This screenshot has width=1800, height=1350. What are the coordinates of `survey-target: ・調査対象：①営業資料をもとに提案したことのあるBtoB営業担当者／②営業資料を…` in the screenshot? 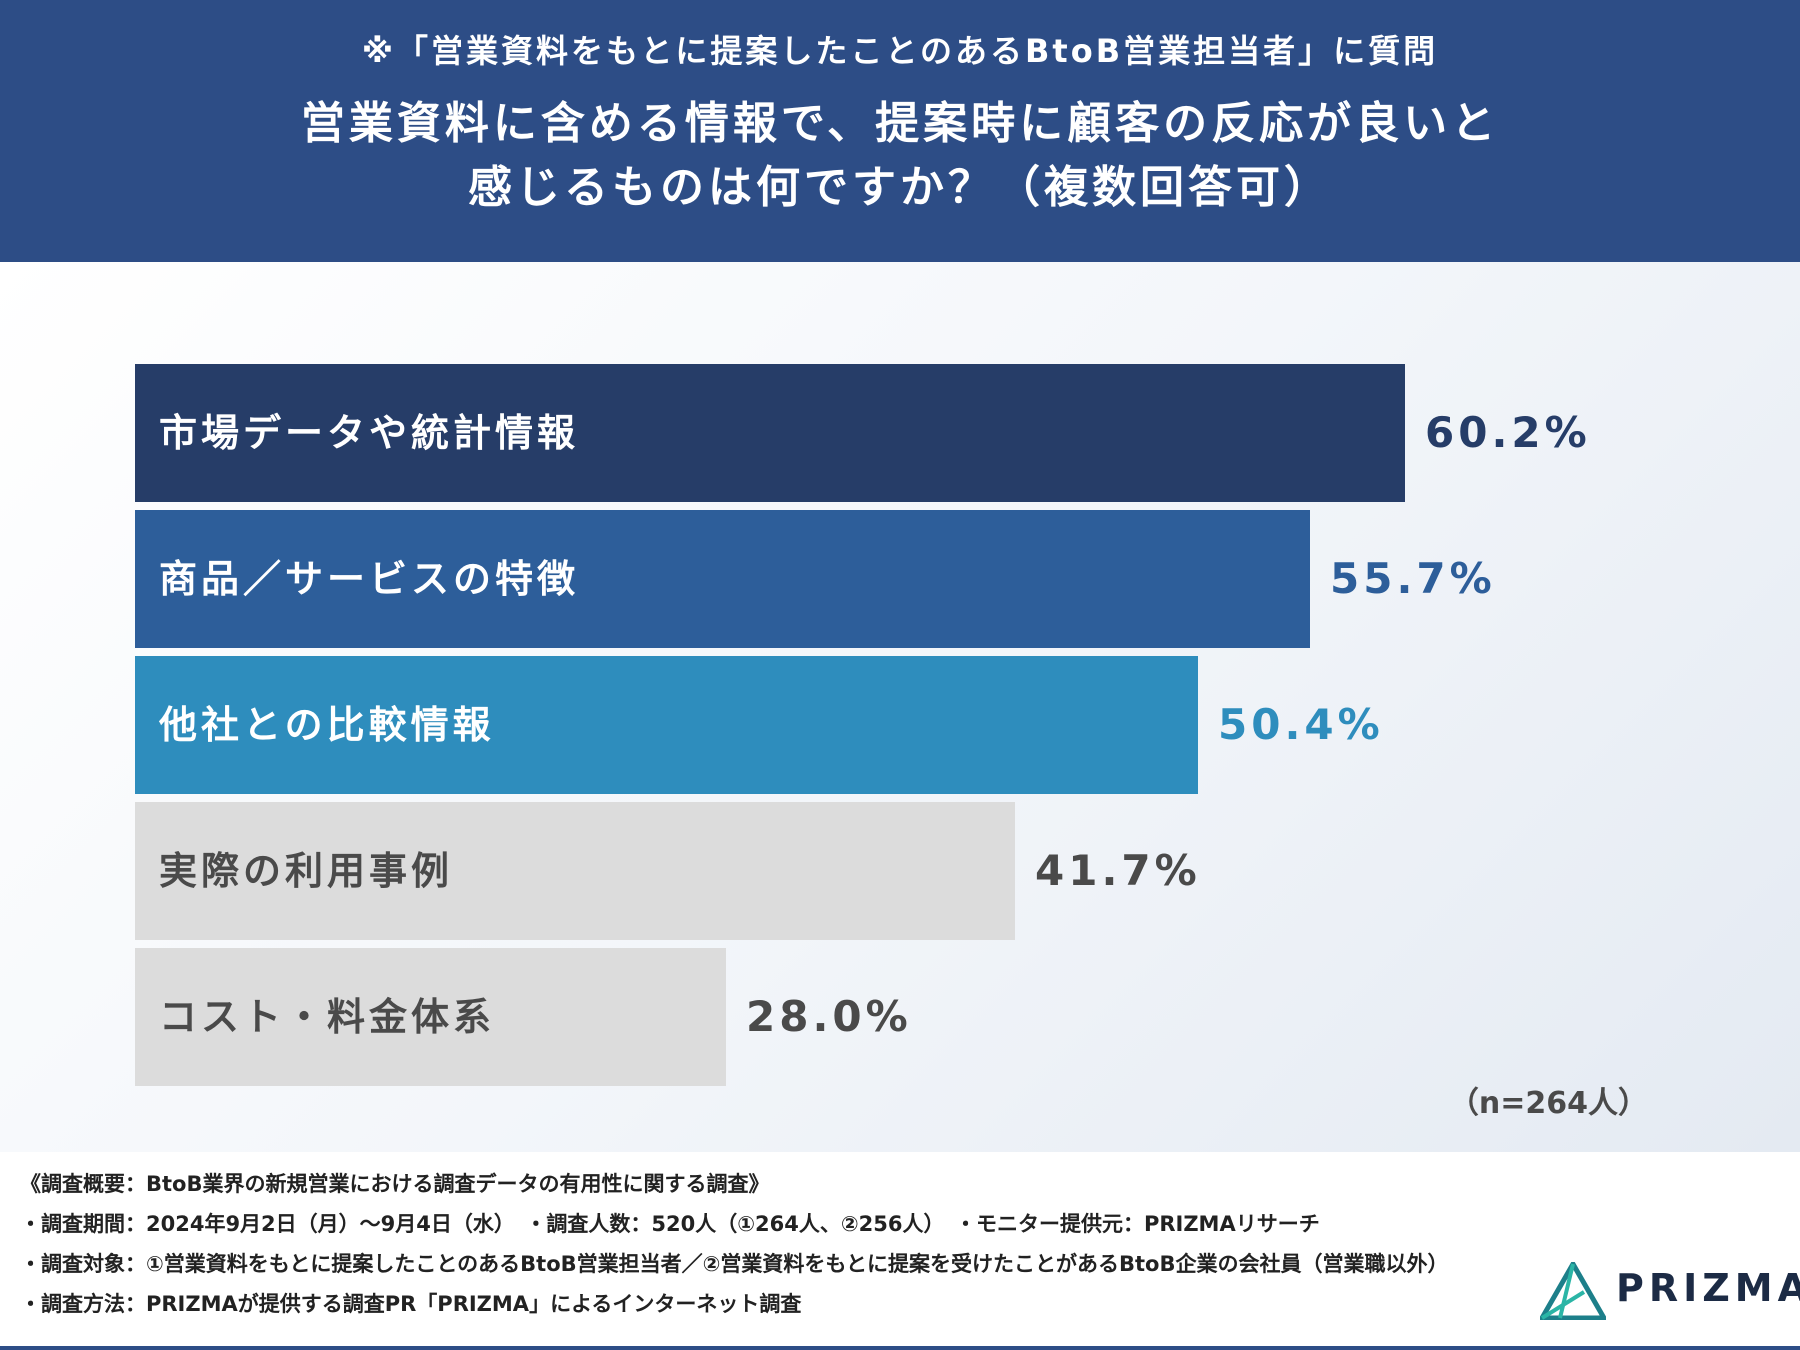 It's located at (734, 1264).